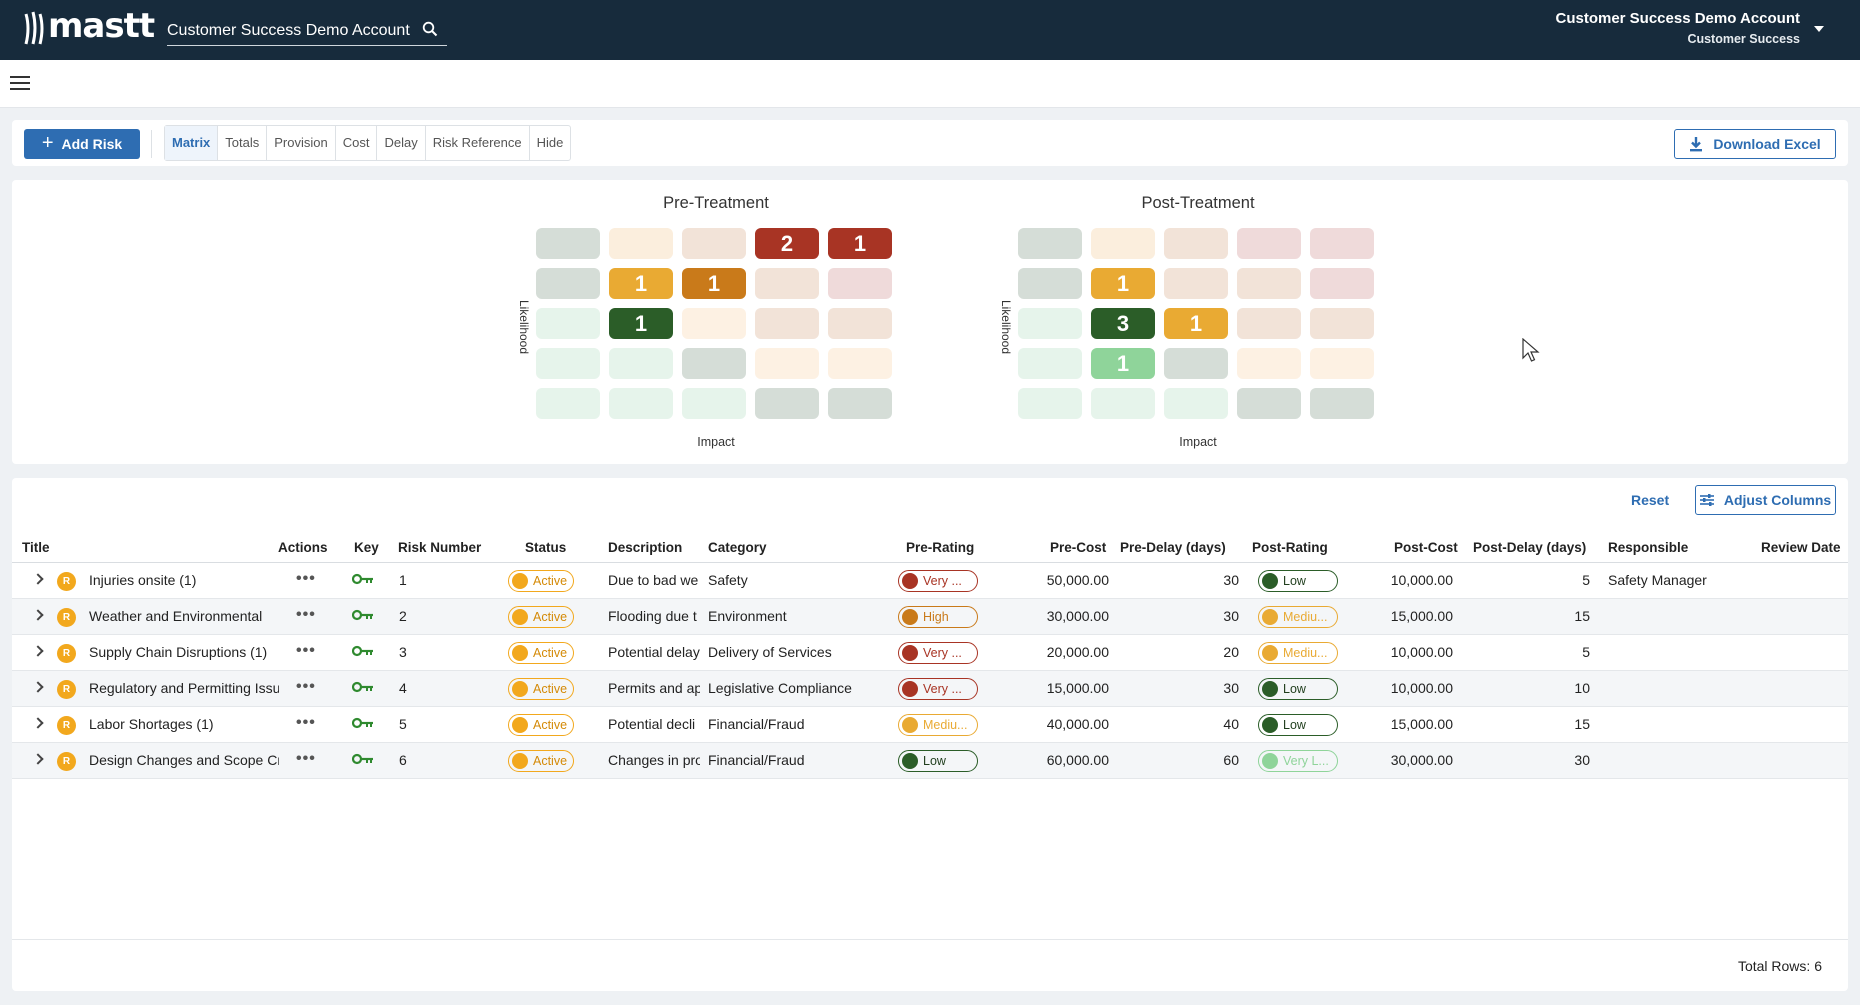  I want to click on tab-totals: Totals, so click(243, 143).